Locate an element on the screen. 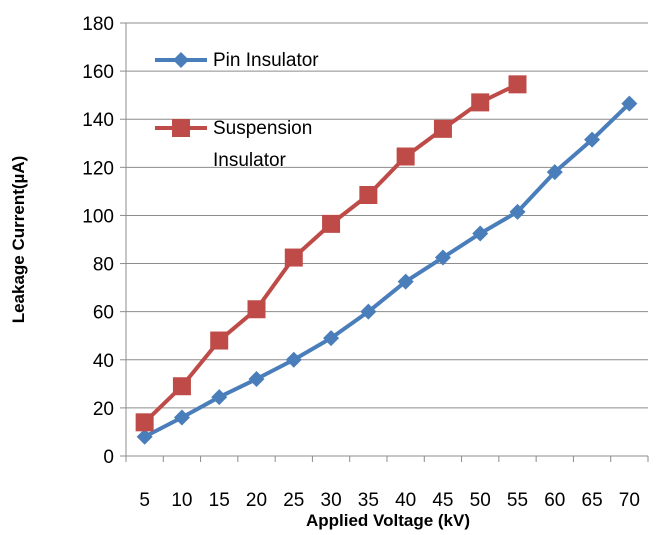 This screenshot has height=535, width=661. legend-label: Pin Insulator is located at coordinates (266, 60).